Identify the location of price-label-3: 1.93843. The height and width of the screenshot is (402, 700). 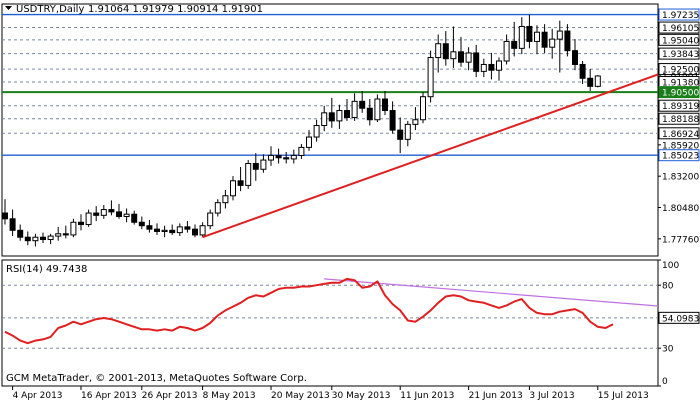
(680, 55).